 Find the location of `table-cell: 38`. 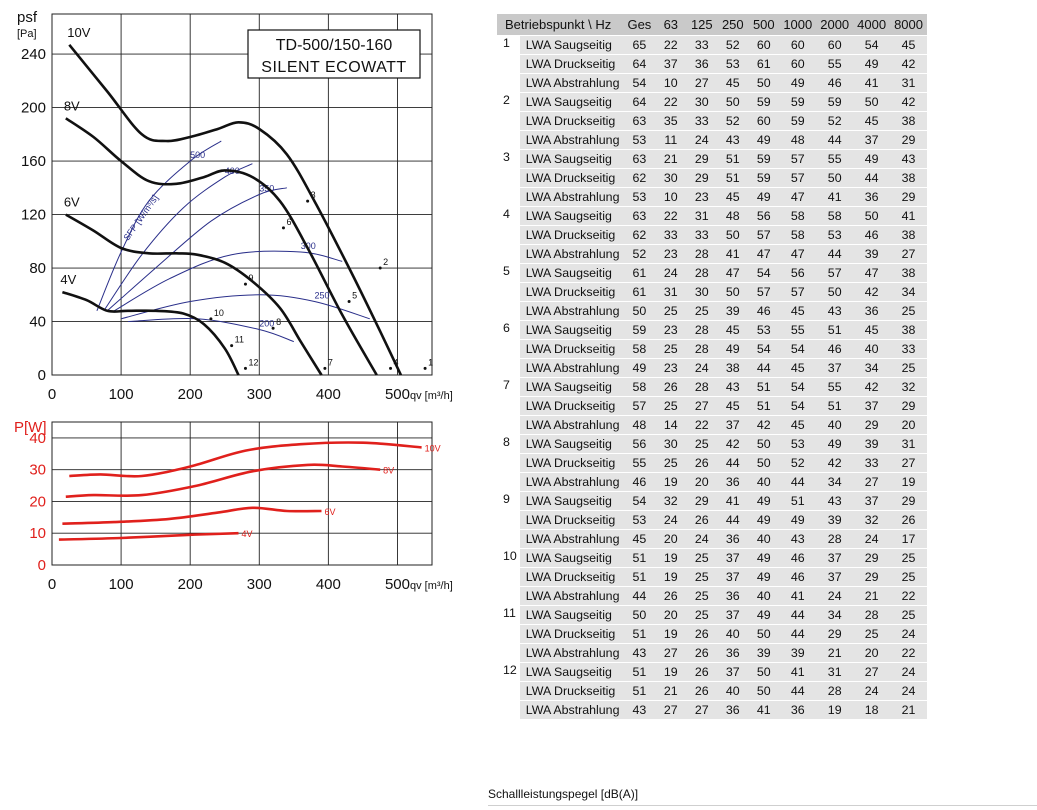

table-cell: 38 is located at coordinates (733, 368).